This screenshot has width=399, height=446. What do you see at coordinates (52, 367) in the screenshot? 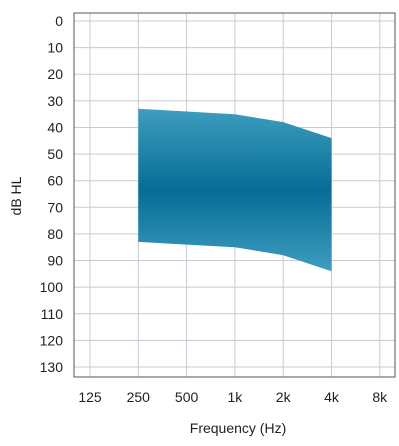
I see `y-tick-130: 130` at bounding box center [52, 367].